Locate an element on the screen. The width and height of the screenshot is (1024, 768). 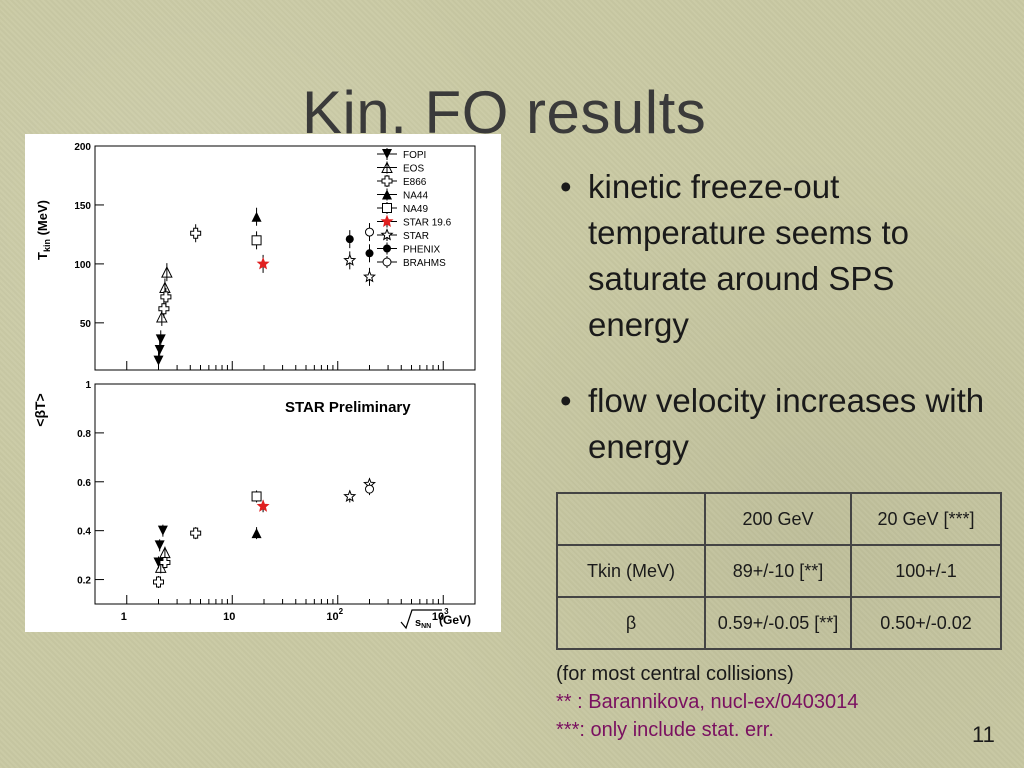
footnote: (for most central collisions) is located at coordinates (675, 674).